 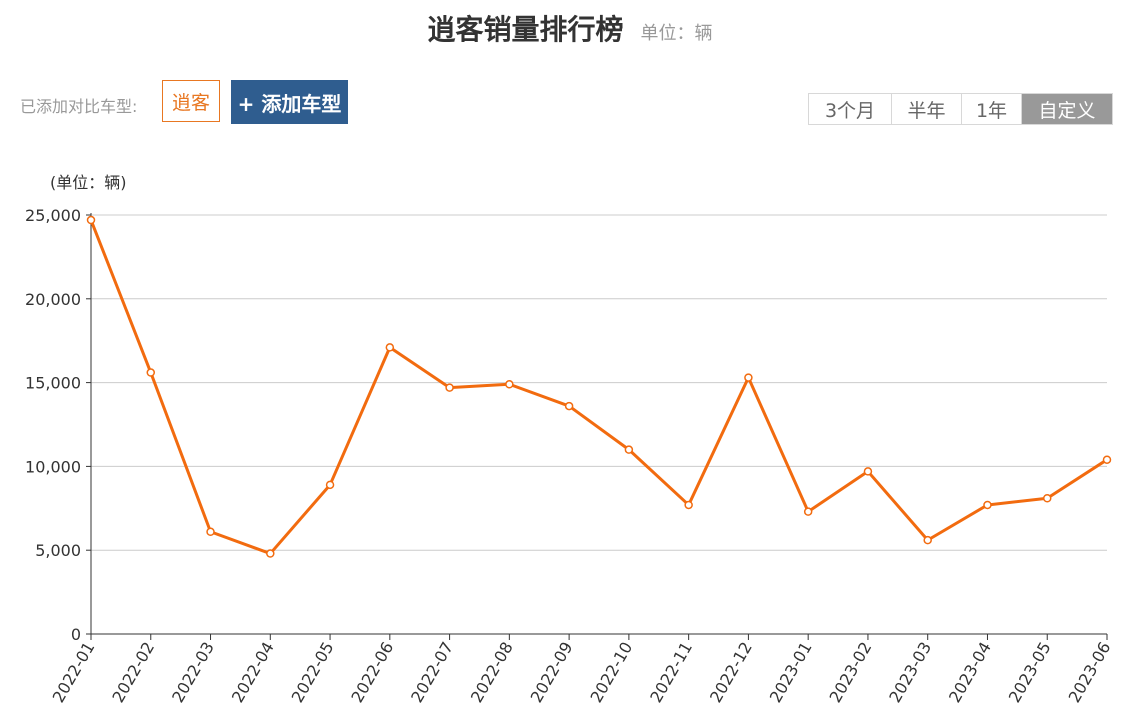 I want to click on x-tick-label: 2022-09, so click(x=552, y=672).